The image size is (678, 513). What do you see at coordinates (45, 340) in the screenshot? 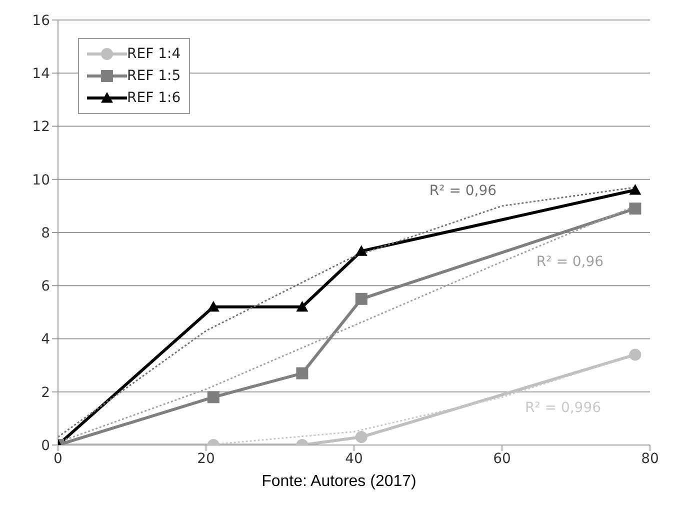
I see `y-tick-label: 4` at bounding box center [45, 340].